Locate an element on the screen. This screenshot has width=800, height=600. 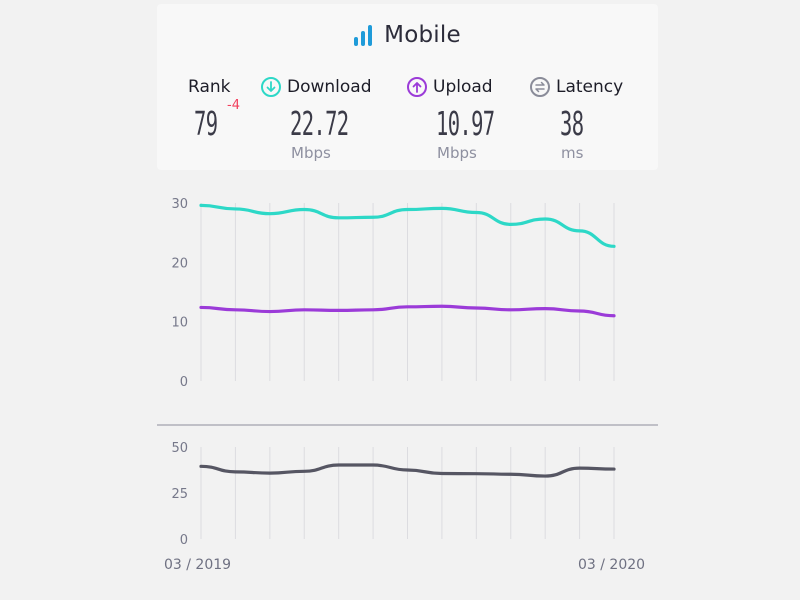
latency-value: 38 is located at coordinates (572, 123).